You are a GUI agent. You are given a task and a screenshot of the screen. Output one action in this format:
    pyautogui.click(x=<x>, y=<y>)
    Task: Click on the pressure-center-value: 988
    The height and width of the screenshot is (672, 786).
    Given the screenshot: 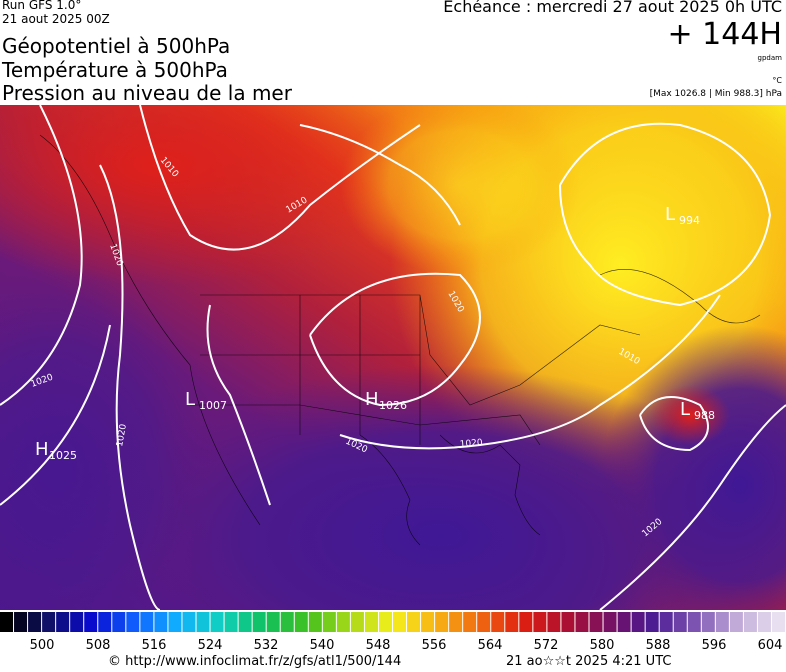 What is the action you would take?
    pyautogui.click(x=704, y=415)
    